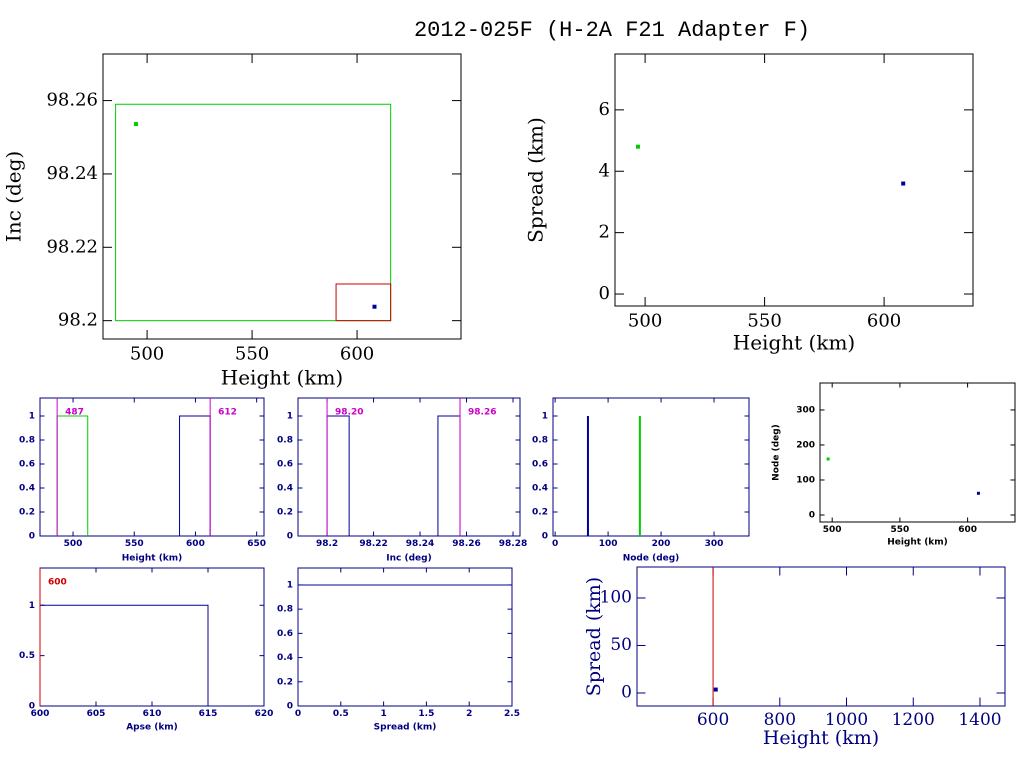  What do you see at coordinates (913, 720) in the screenshot?
I see `x-tick-label: 1200` at bounding box center [913, 720].